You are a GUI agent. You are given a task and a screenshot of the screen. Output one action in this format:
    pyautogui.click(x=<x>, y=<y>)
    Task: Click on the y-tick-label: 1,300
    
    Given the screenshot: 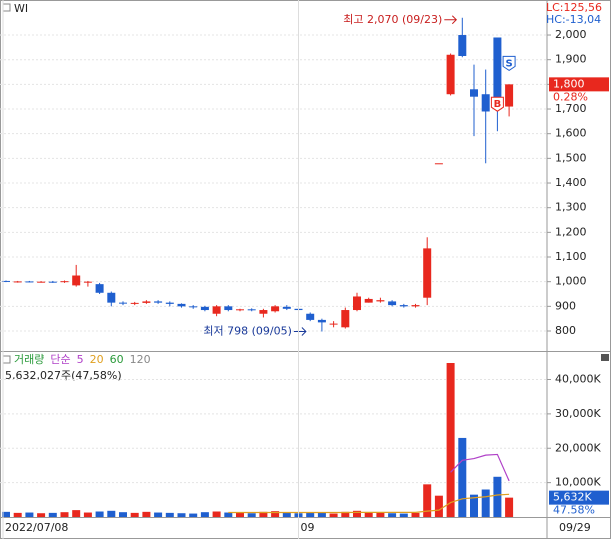 What is the action you would take?
    pyautogui.click(x=571, y=207)
    